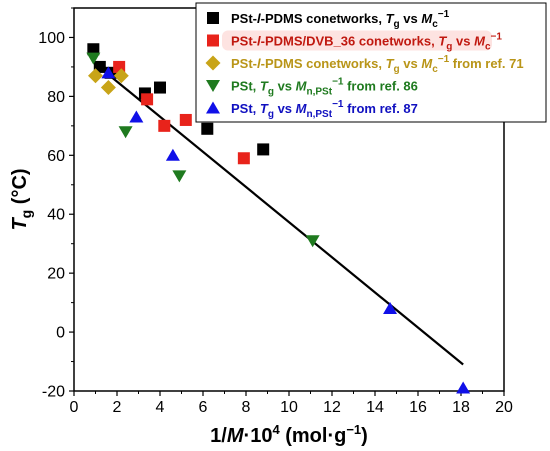  Describe the element at coordinates (53, 392) in the screenshot. I see `y-tick-label: -20` at that location.